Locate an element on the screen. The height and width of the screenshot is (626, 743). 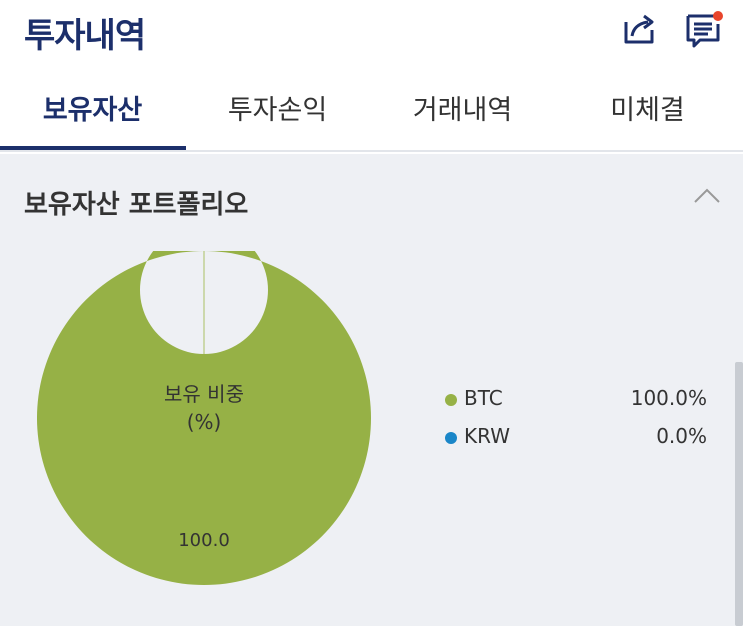
center-label-line2: (%) is located at coordinates (204, 422).